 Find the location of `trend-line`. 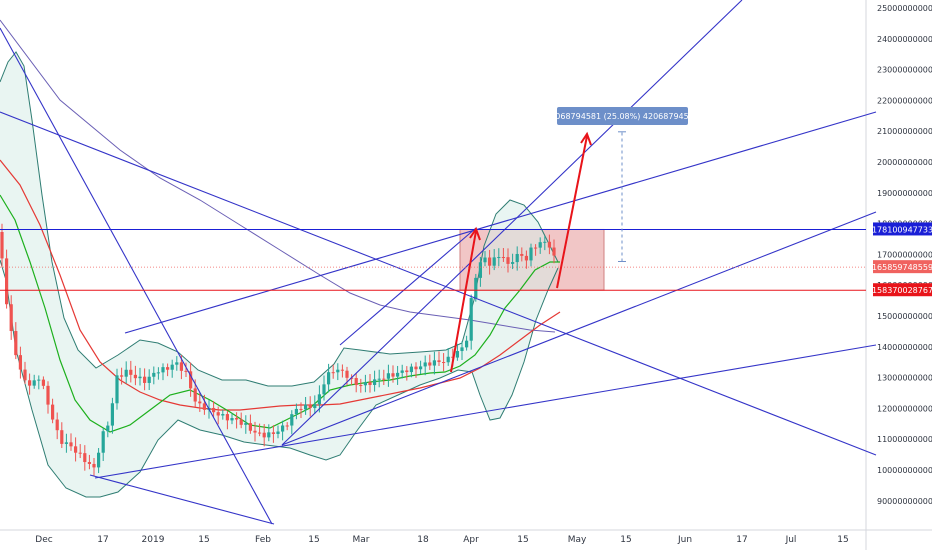

trend-line is located at coordinates (408, 286).